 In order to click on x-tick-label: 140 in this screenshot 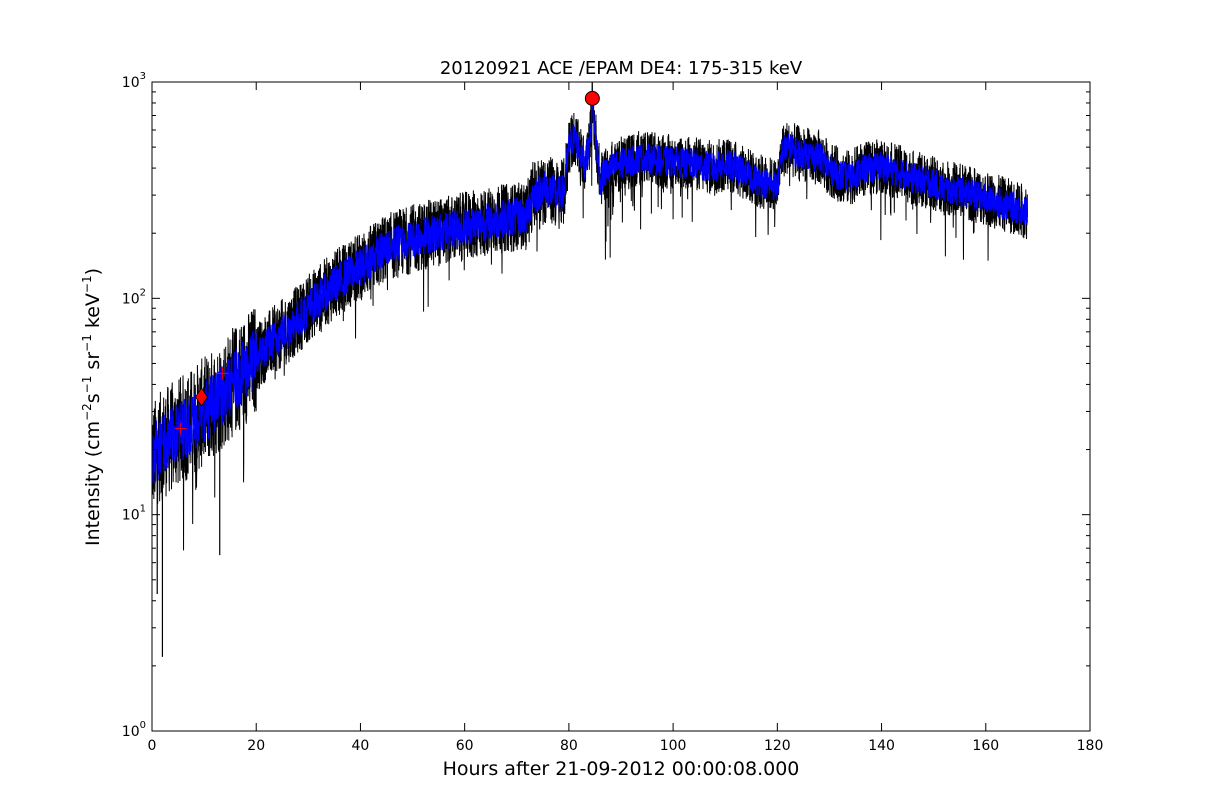, I will do `click(881, 746)`.